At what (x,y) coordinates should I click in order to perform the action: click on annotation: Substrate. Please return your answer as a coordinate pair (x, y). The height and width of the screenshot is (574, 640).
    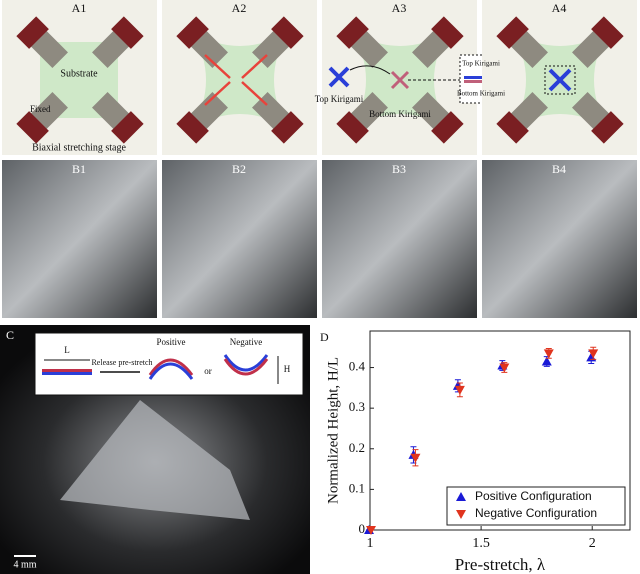
    Looking at the image, I should click on (79, 73).